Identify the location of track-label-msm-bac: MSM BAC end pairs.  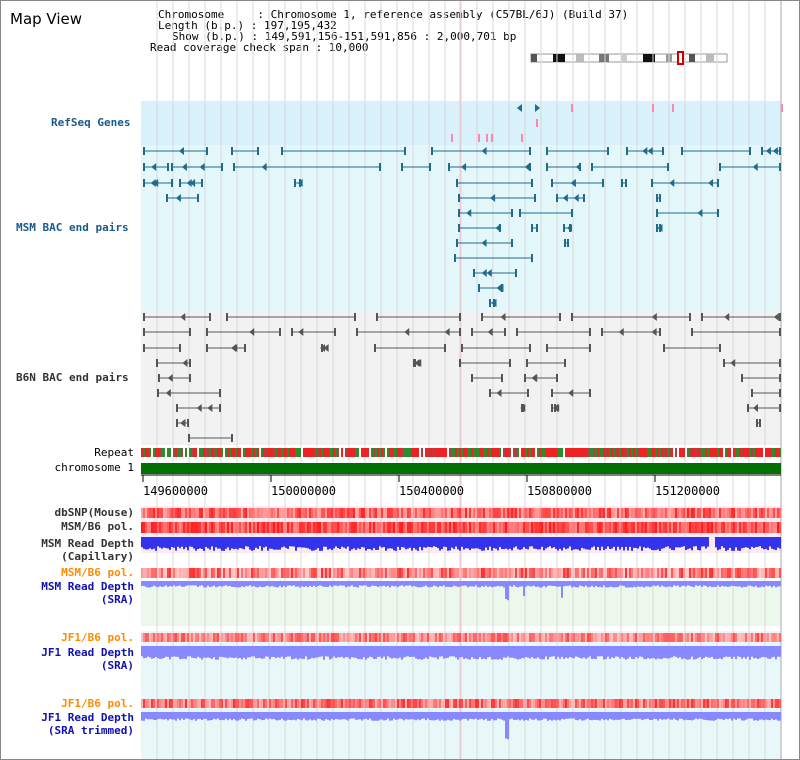
(72, 227).